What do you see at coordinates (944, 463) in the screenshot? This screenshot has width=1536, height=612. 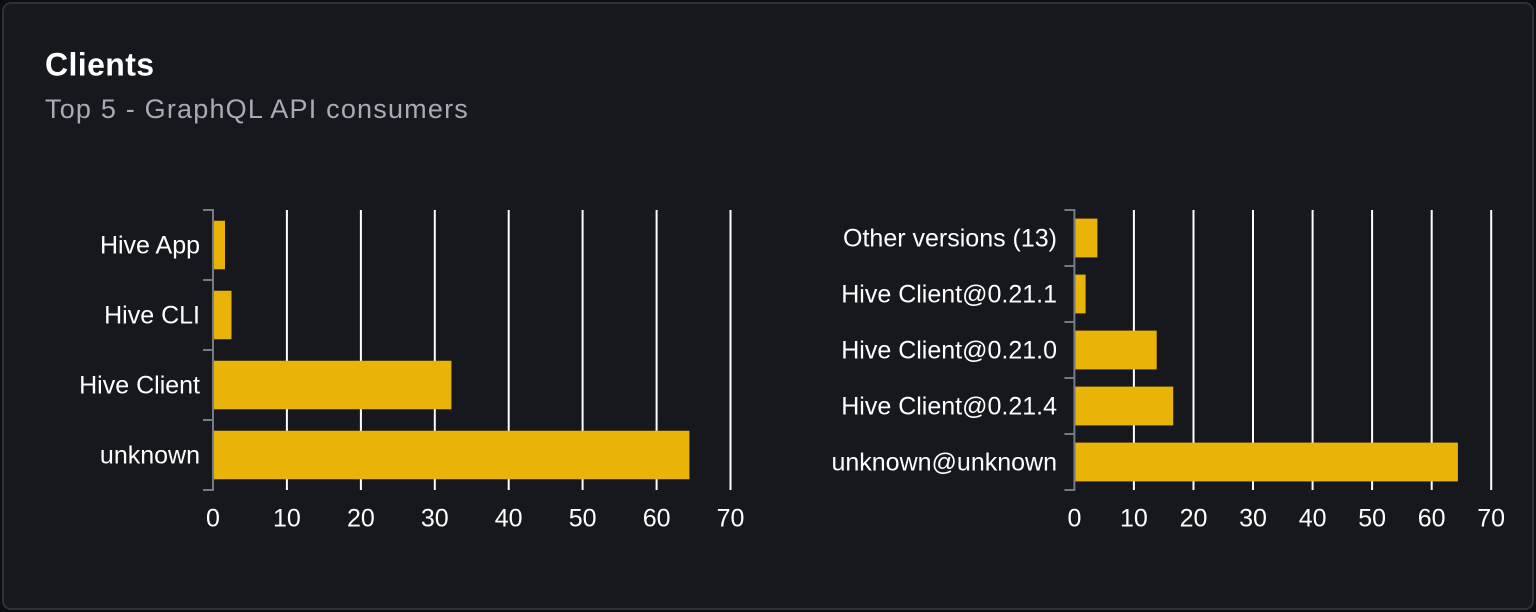 I see `svg-text: unknown@unknown` at bounding box center [944, 463].